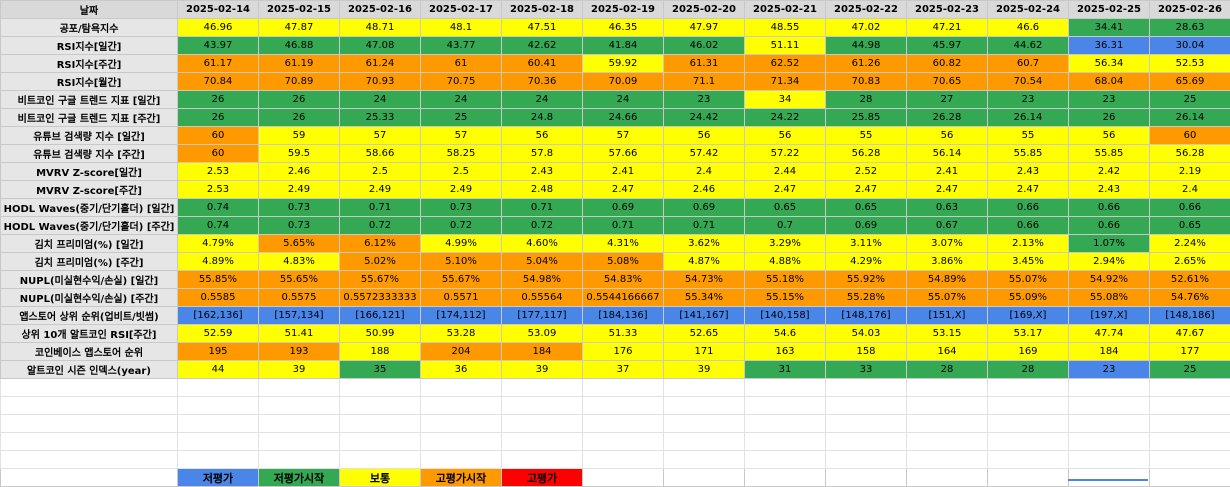 The width and height of the screenshot is (1230, 487). Describe the element at coordinates (785, 262) in the screenshot. I see `value-cell: 4.88%` at that location.